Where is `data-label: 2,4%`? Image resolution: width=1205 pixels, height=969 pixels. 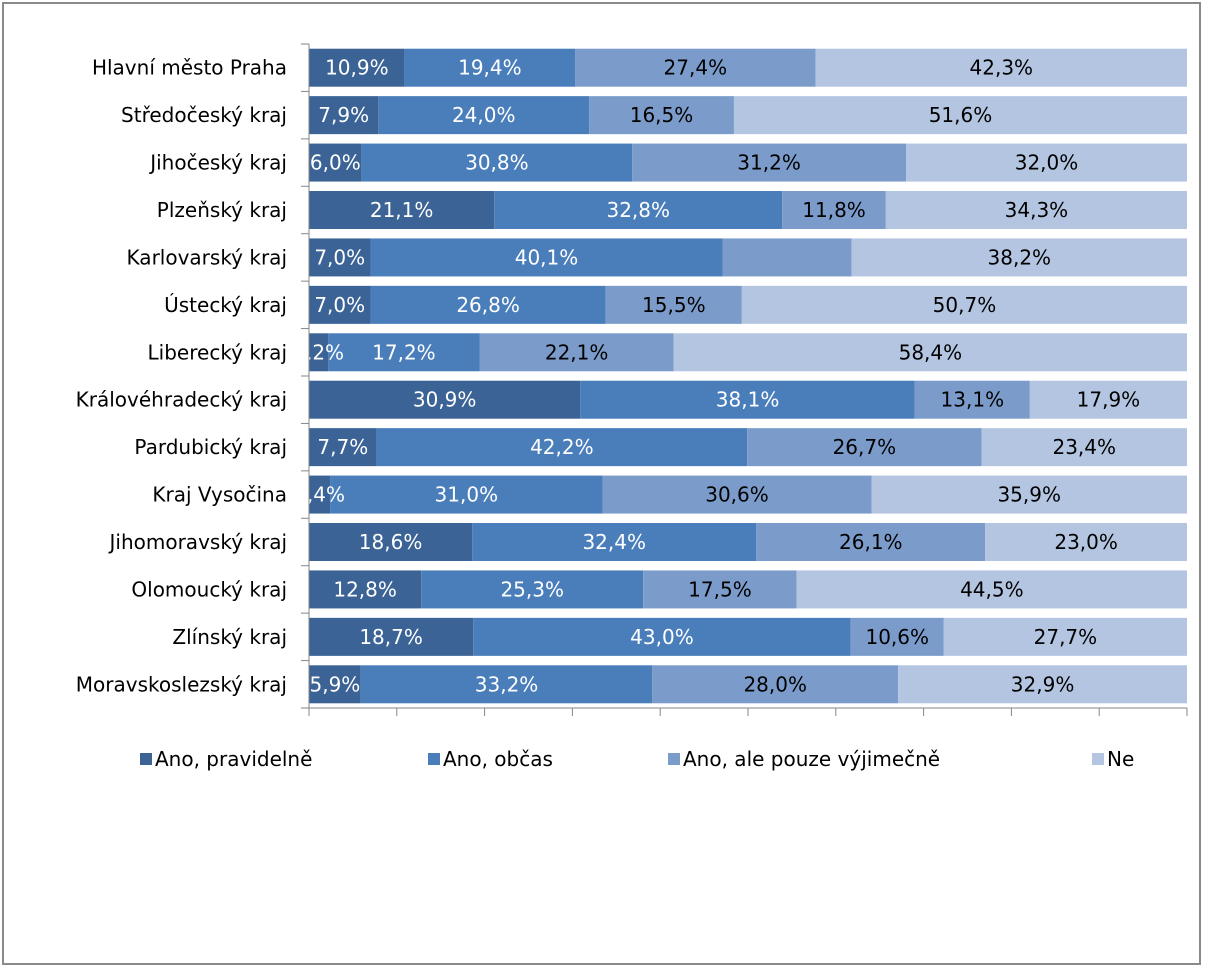
data-label: 2,4% is located at coordinates (319, 495).